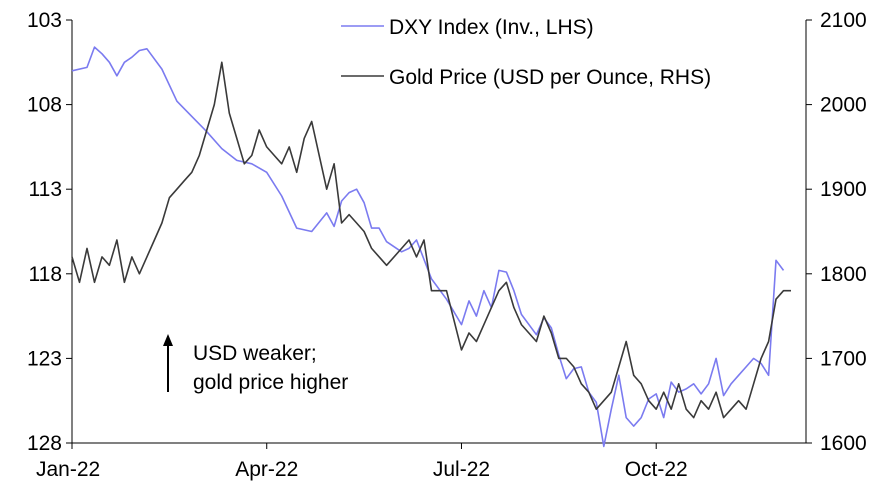 The height and width of the screenshot is (489, 893). What do you see at coordinates (255, 353) in the screenshot?
I see `annotation-line-1: USD weaker;` at bounding box center [255, 353].